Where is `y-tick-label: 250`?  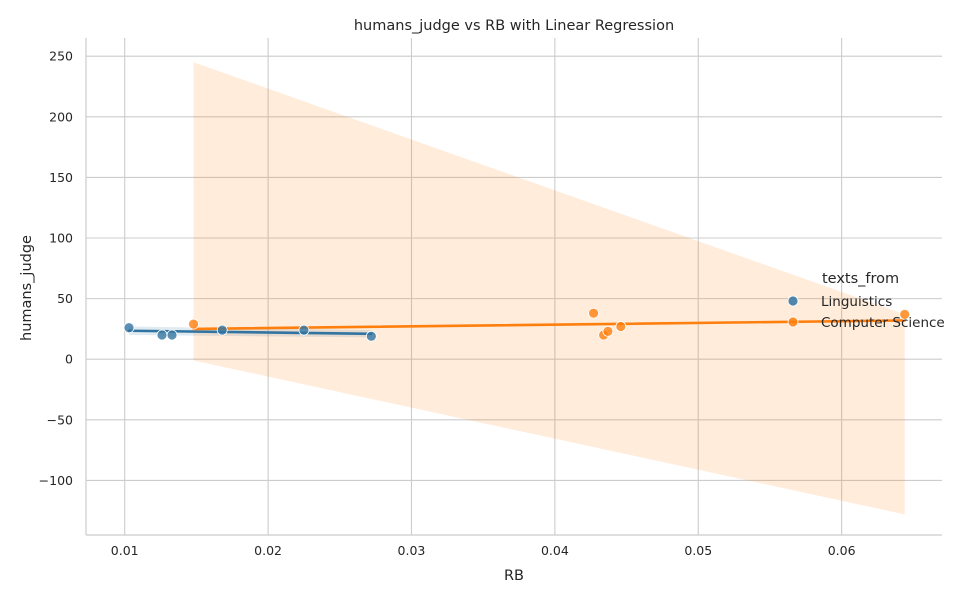
y-tick-label: 250 is located at coordinates (61, 56).